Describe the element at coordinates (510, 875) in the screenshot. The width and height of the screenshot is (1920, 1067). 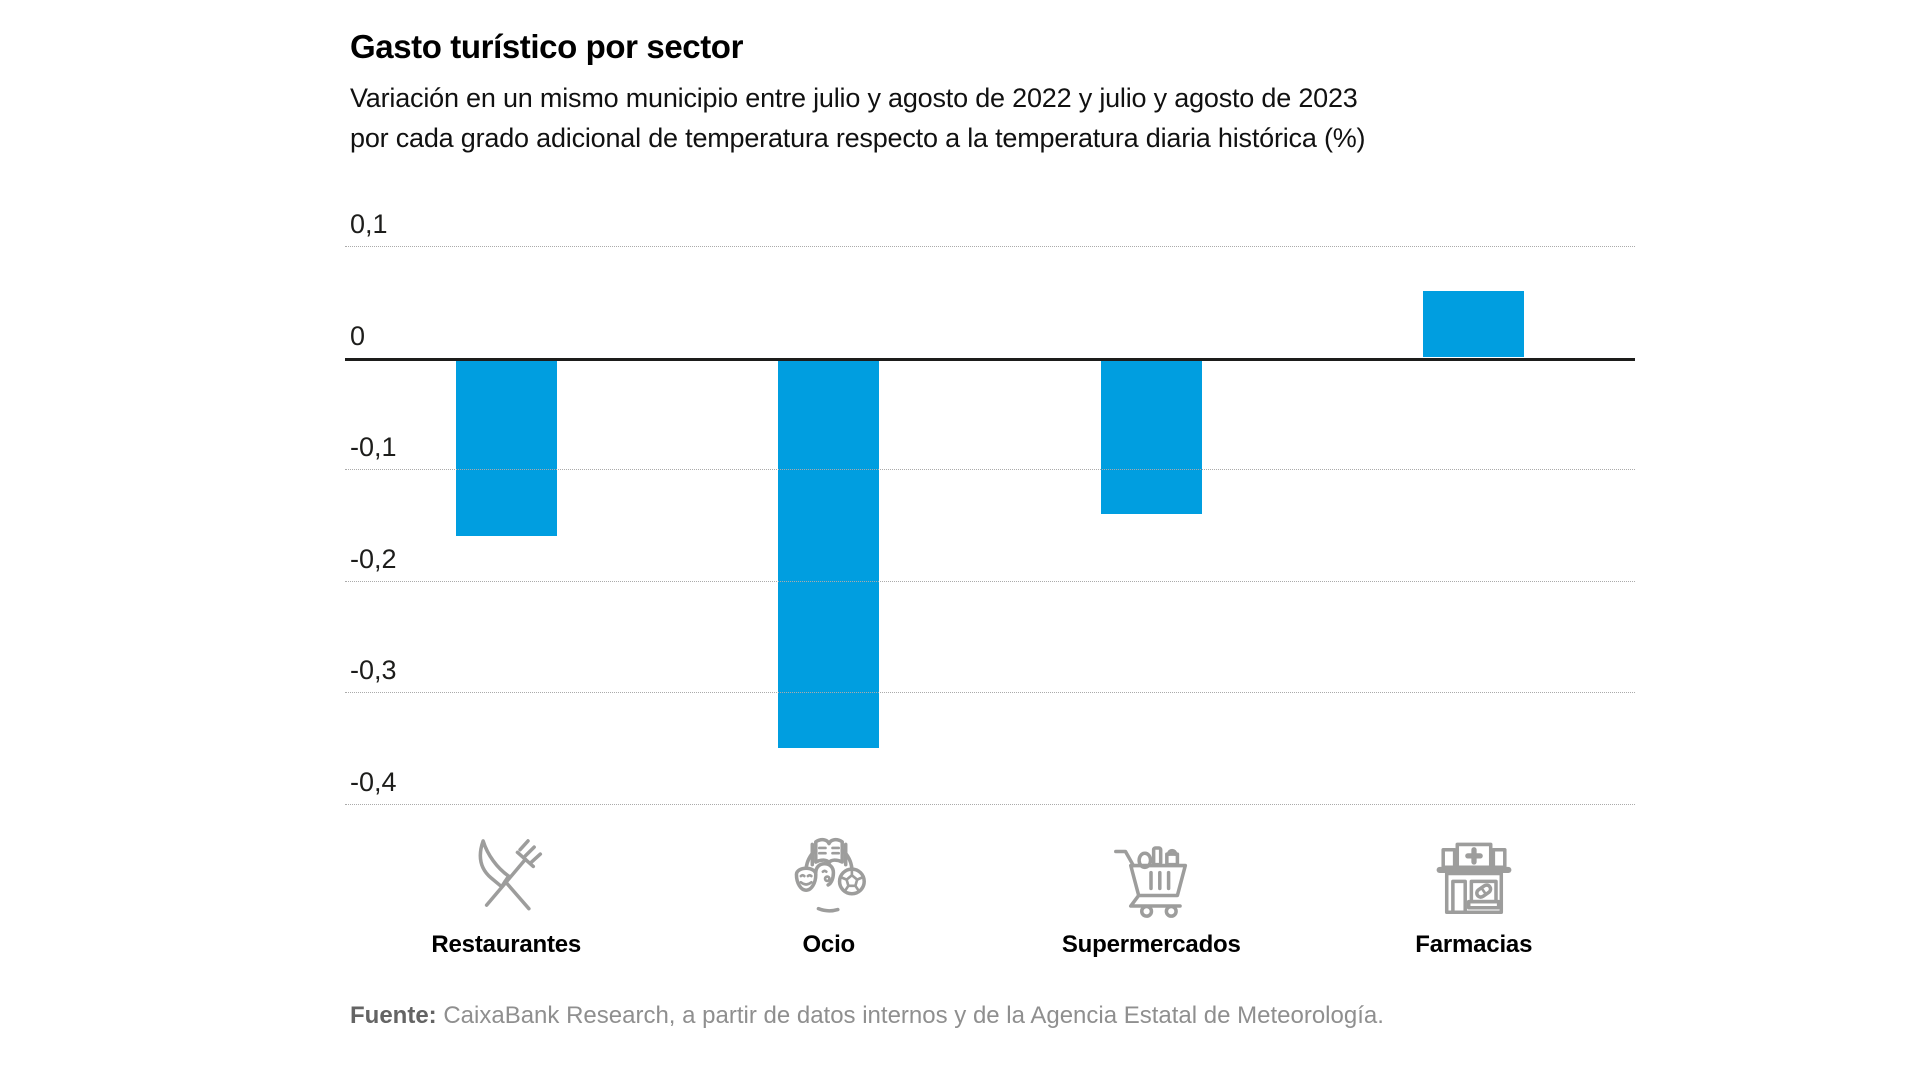
I see `restaurant-utensils-icon` at that location.